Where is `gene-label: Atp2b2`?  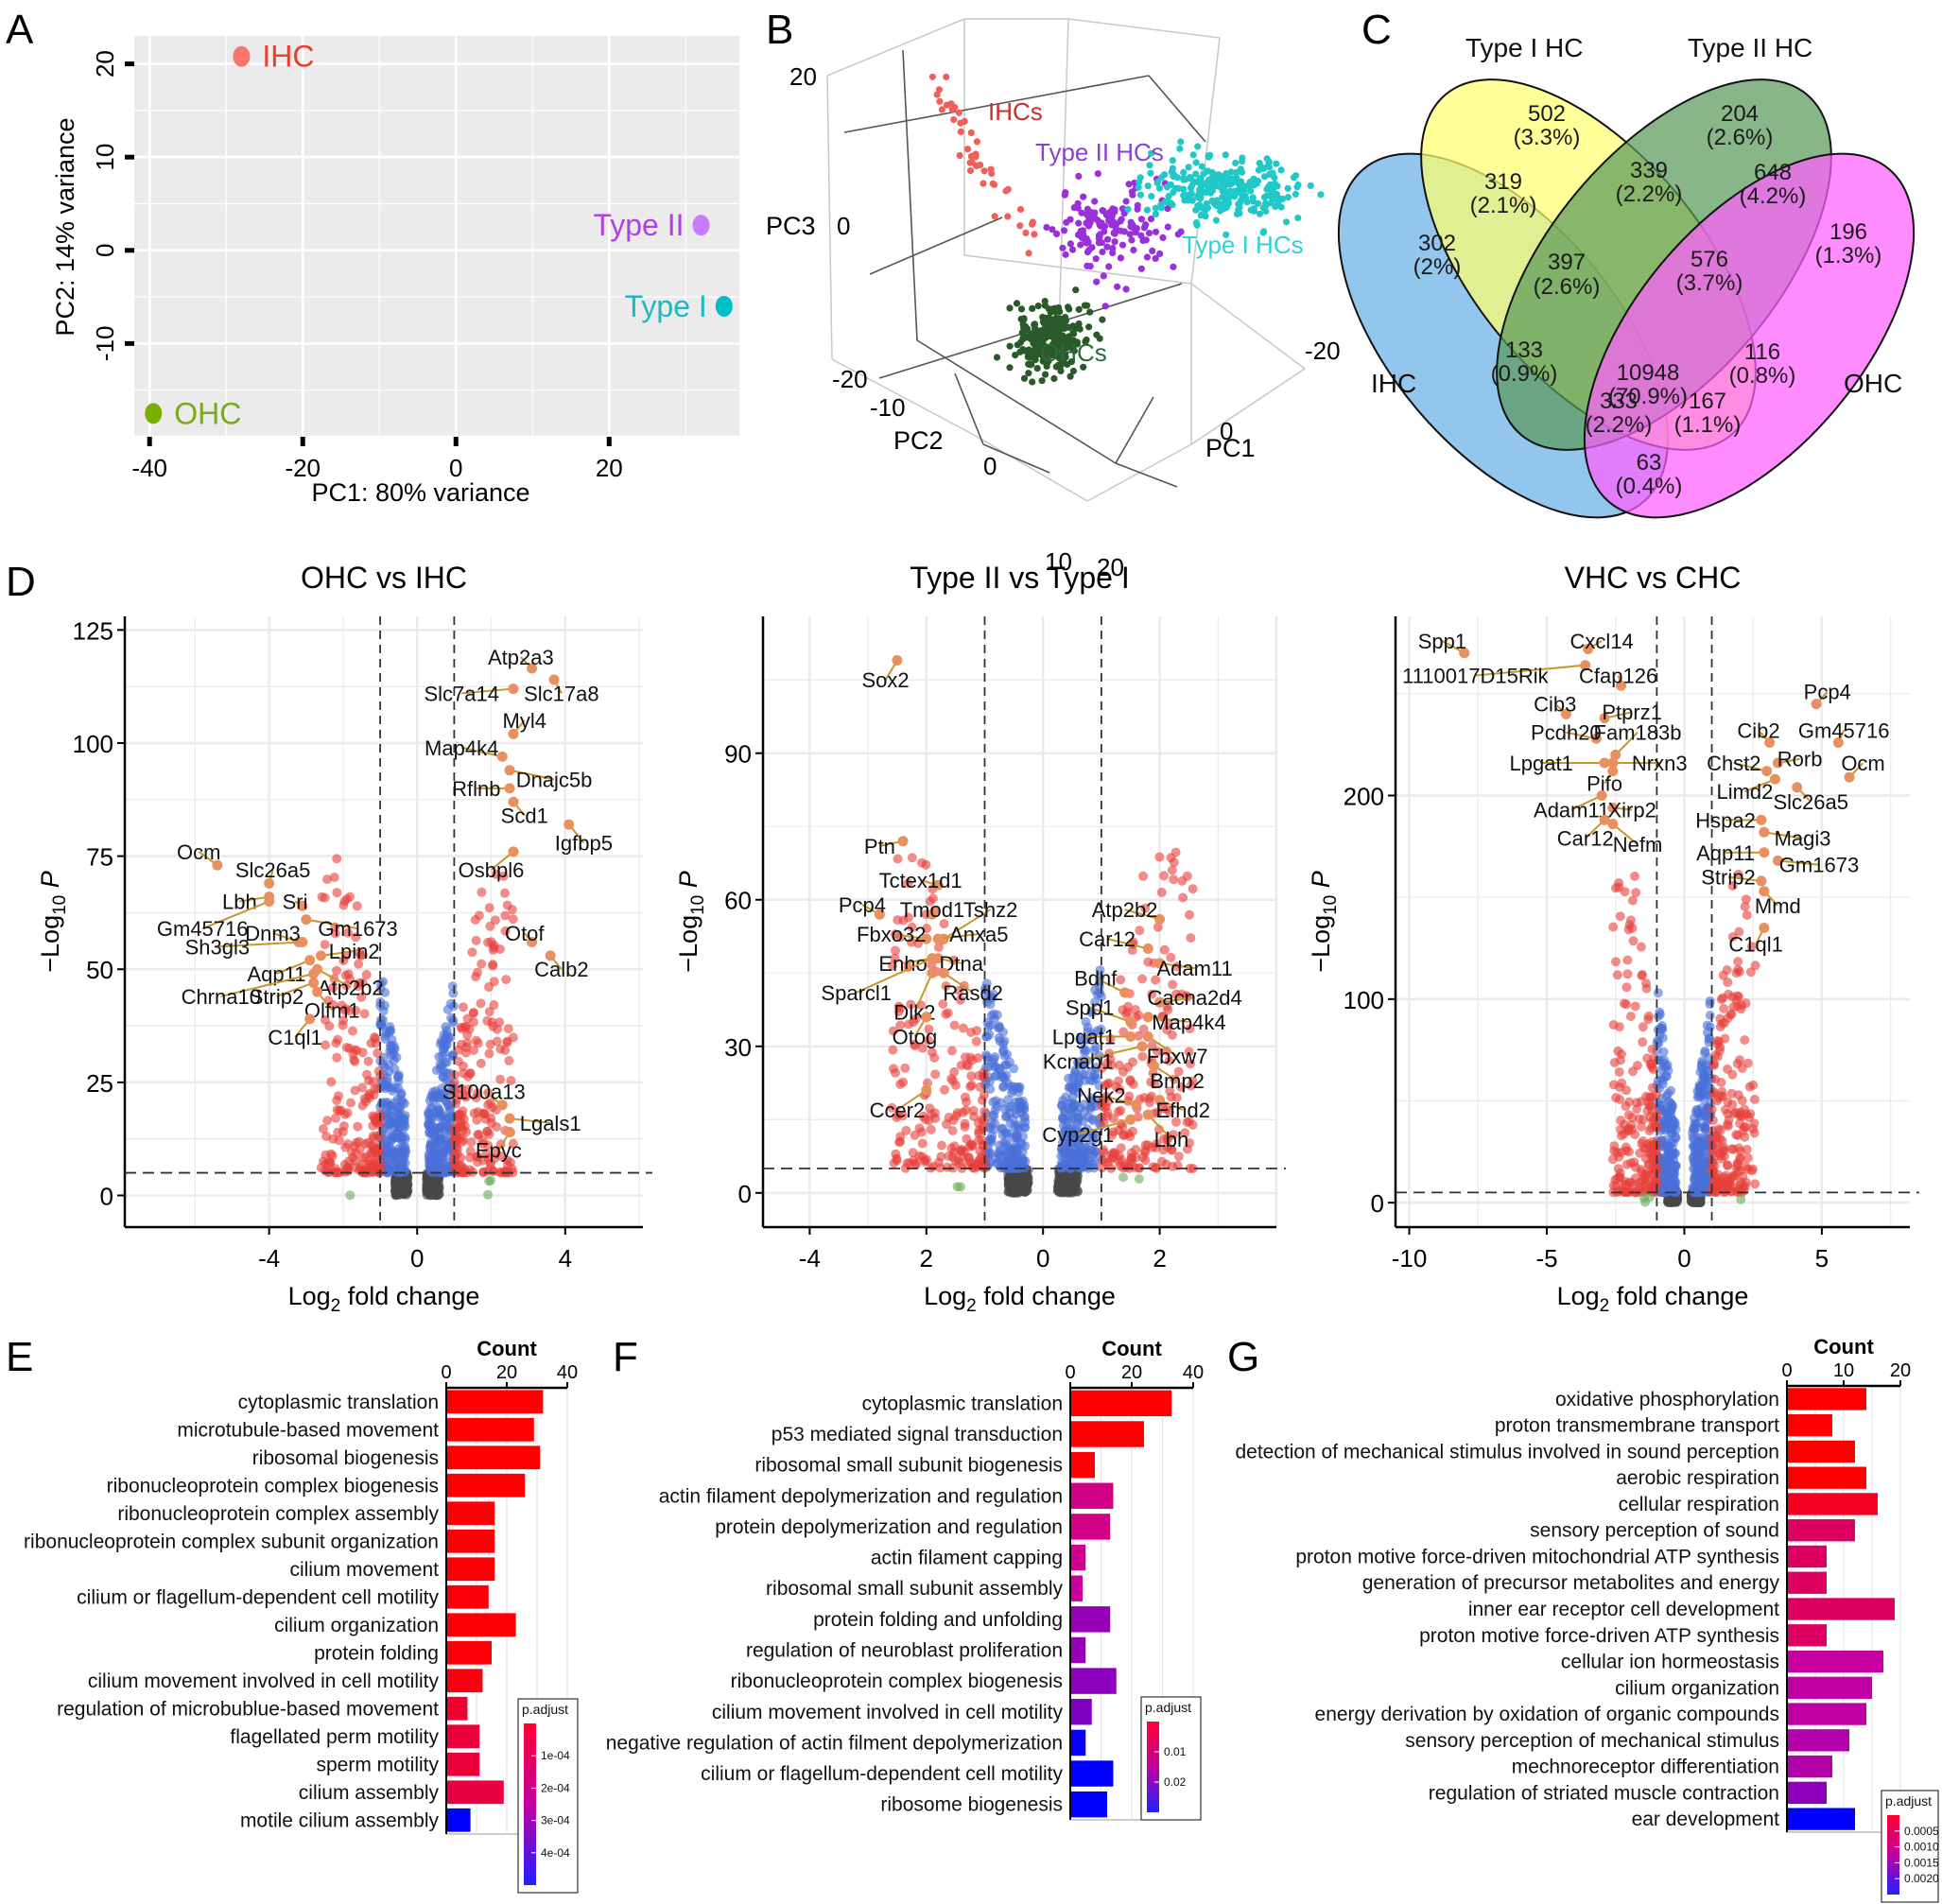
gene-label: Atp2b2 is located at coordinates (1125, 910).